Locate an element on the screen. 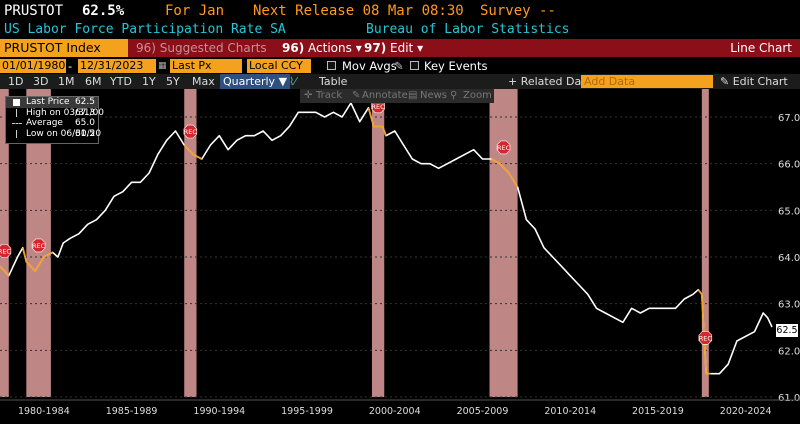  edit-chart-button: ✎ Edit Chart is located at coordinates (754, 81).